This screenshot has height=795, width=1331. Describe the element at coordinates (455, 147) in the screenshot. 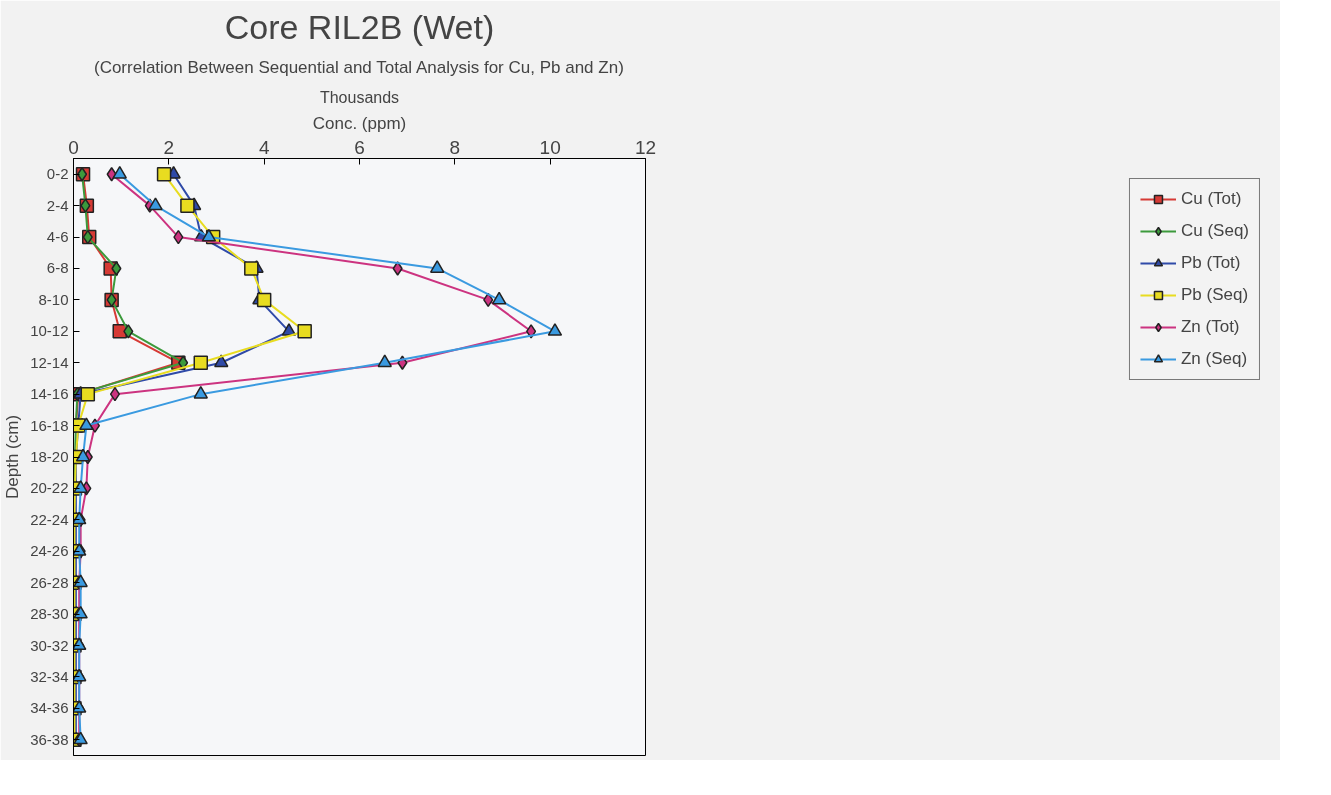

I see `x-tick-label: 8` at that location.